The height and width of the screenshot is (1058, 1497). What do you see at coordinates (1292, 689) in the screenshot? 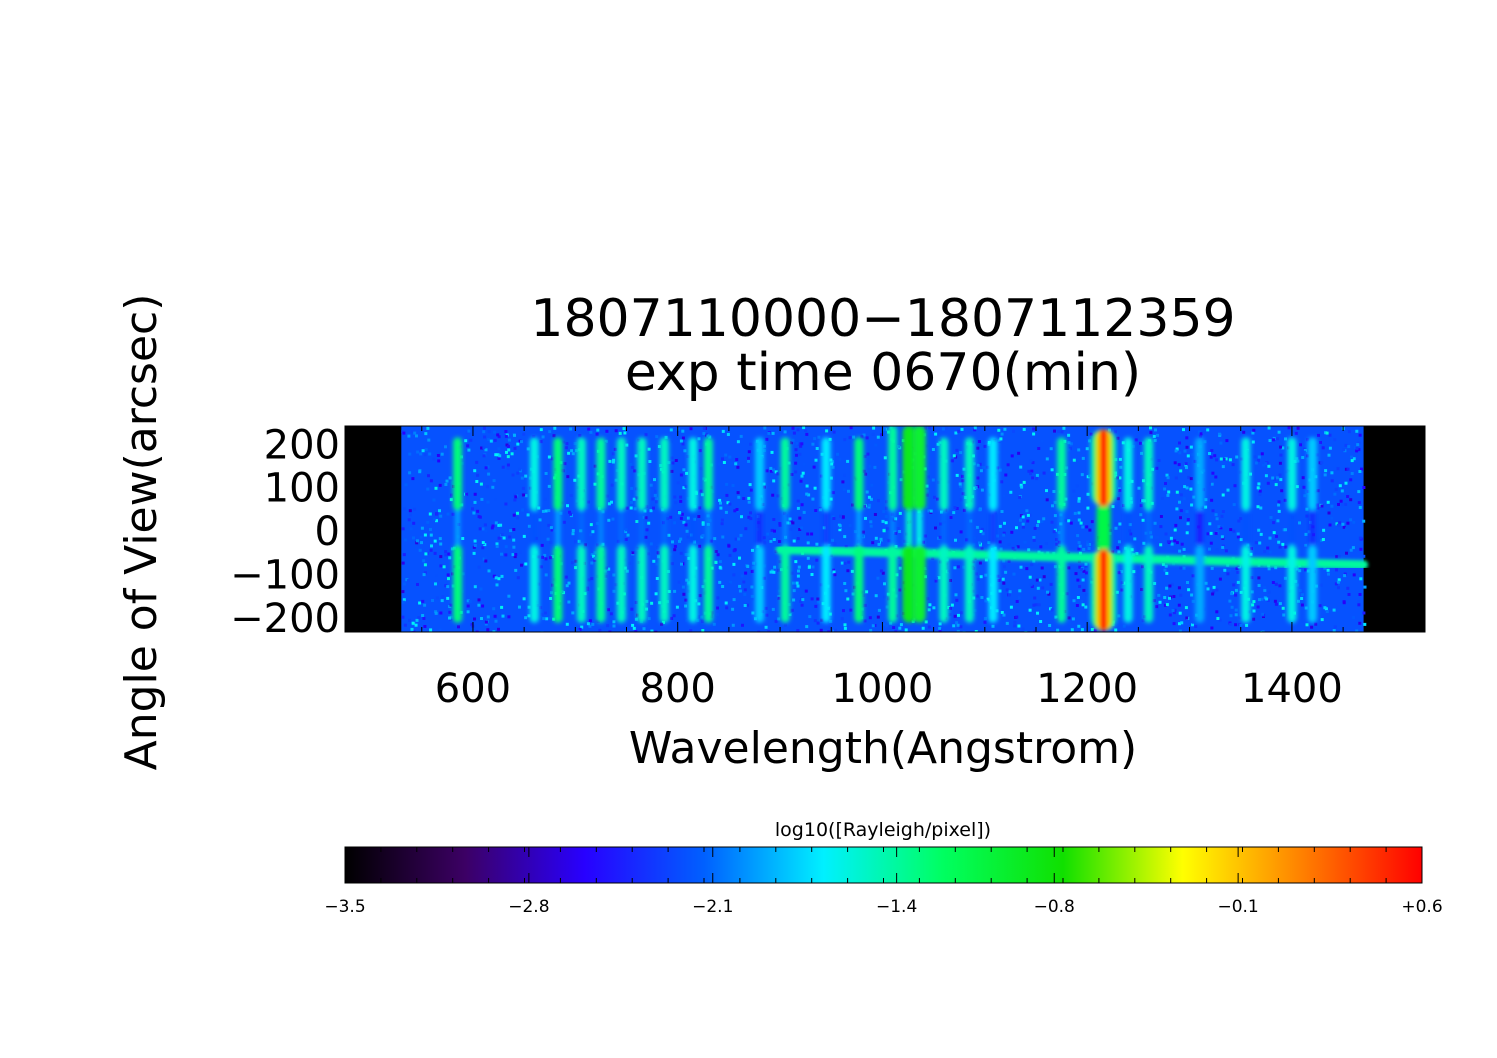
I see `x-tick-label: 1400` at bounding box center [1292, 689].